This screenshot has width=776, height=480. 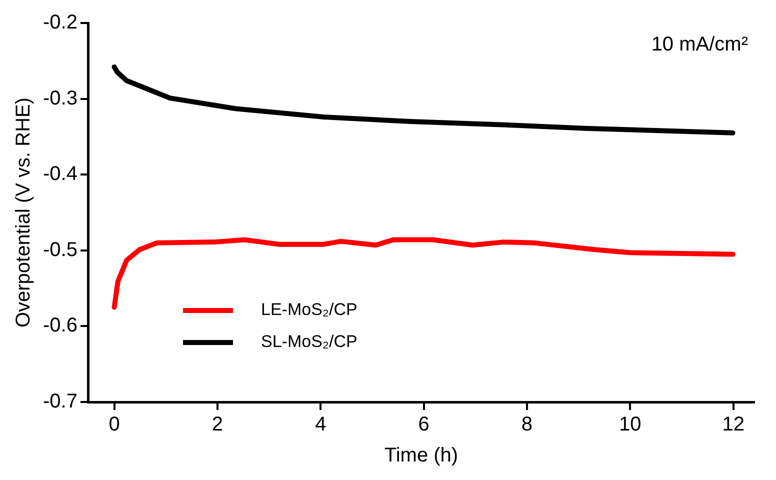 What do you see at coordinates (114, 425) in the screenshot?
I see `x-tick-label: 0` at bounding box center [114, 425].